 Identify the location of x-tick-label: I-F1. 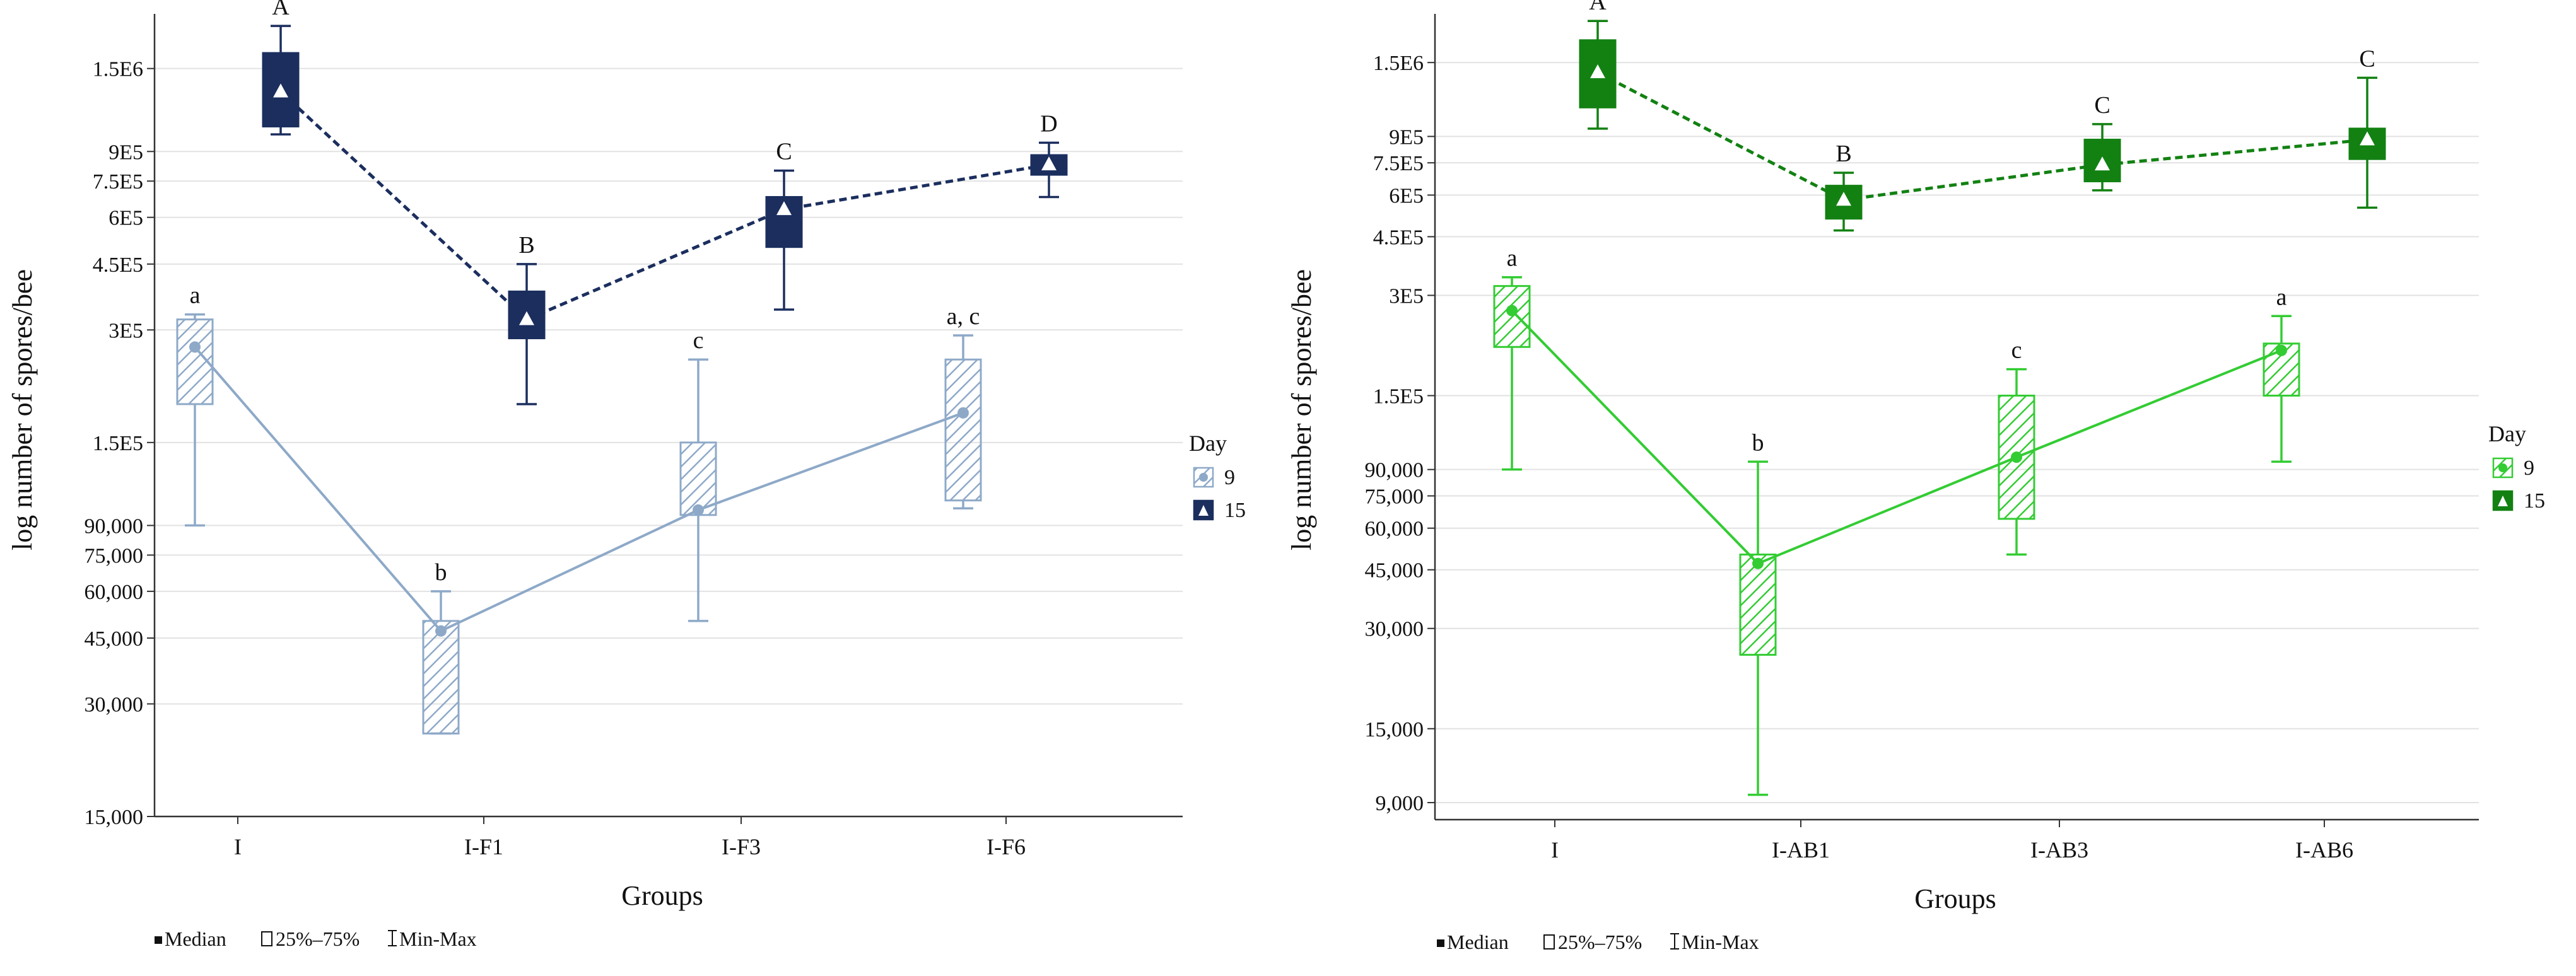
(483, 846).